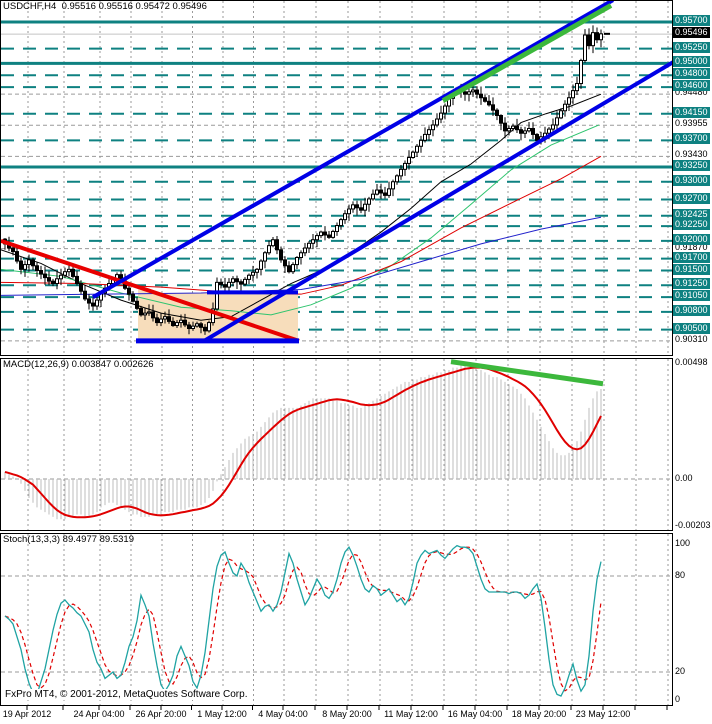 The height and width of the screenshot is (724, 712). Describe the element at coordinates (684, 478) in the screenshot. I see `macd-axis-label: 0.00` at that location.